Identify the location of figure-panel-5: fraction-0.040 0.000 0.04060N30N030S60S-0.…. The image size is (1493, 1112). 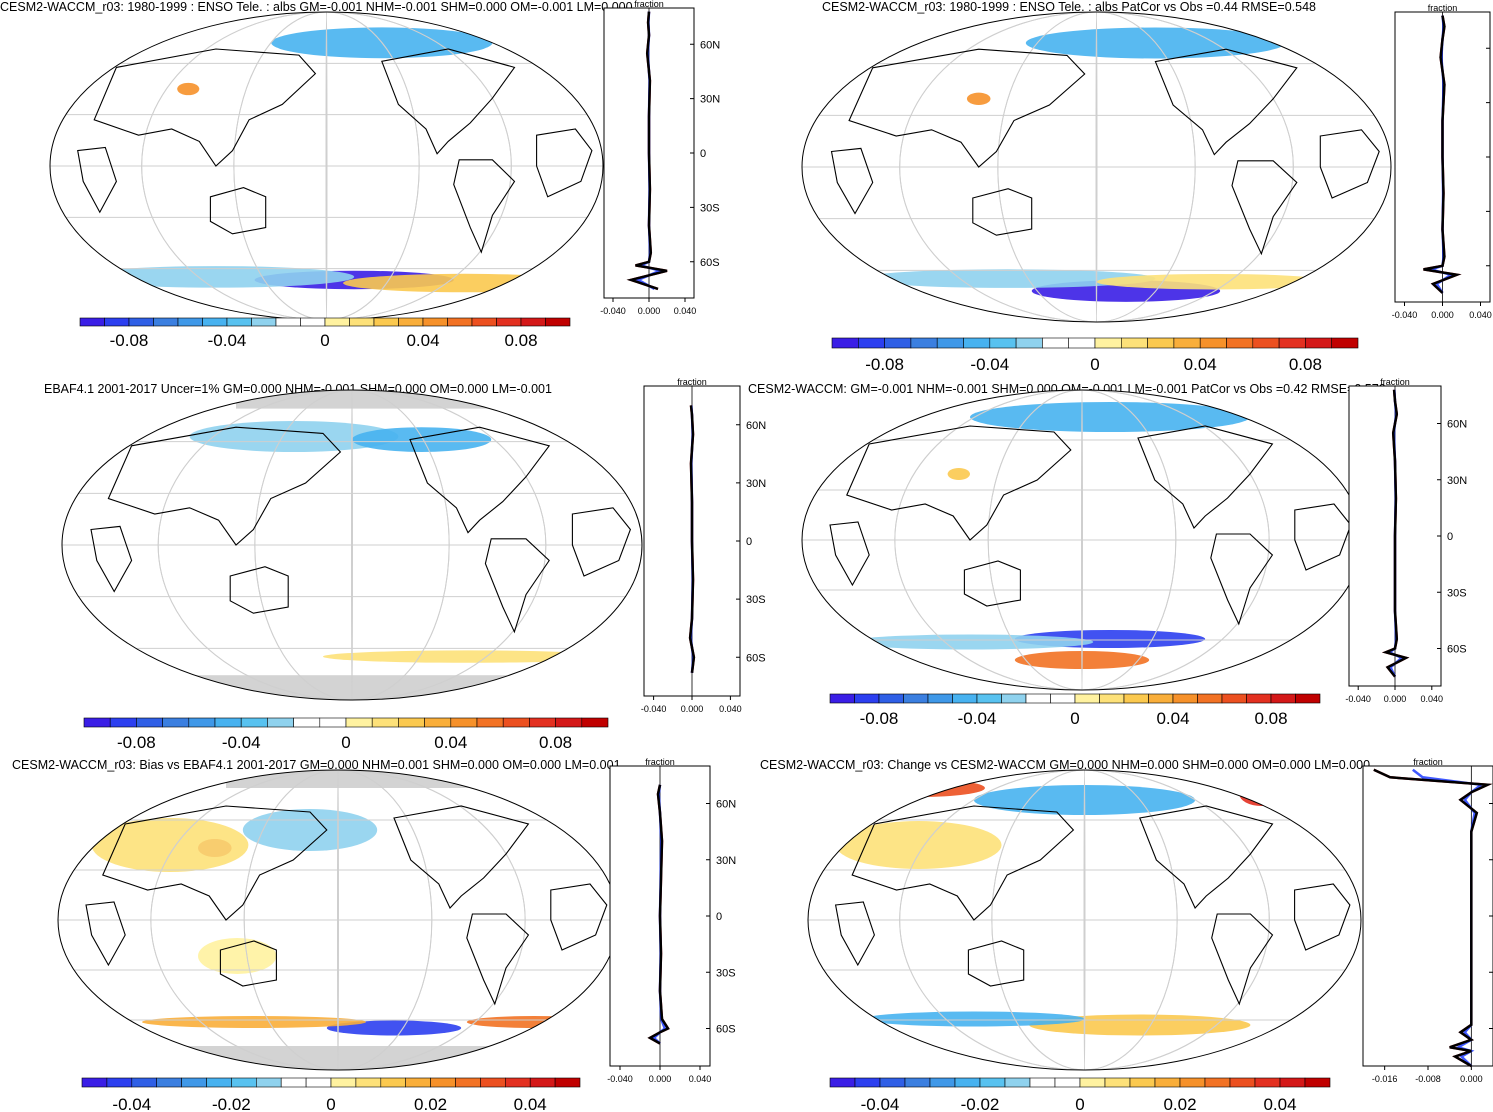
(396, 934).